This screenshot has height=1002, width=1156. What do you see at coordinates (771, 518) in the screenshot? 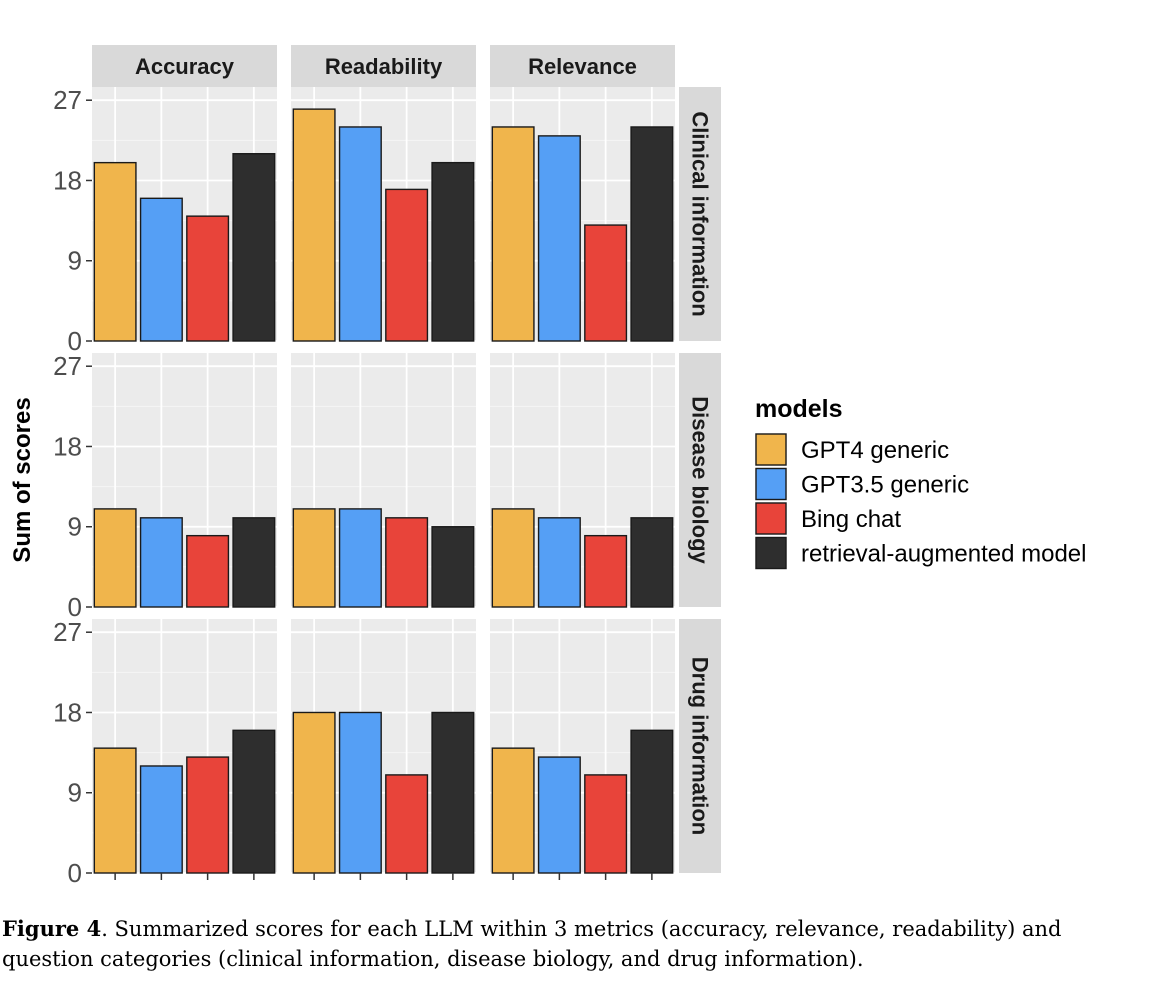
I see `legend-swatch-bing-chat` at bounding box center [771, 518].